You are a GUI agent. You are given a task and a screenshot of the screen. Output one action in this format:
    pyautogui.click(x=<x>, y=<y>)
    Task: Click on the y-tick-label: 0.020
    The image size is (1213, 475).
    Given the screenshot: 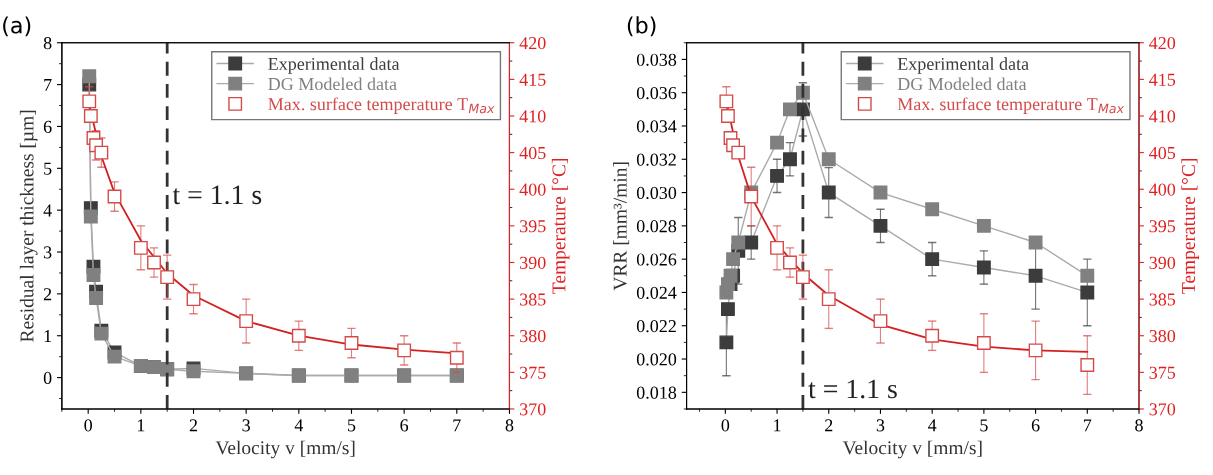 What is the action you would take?
    pyautogui.click(x=656, y=359)
    